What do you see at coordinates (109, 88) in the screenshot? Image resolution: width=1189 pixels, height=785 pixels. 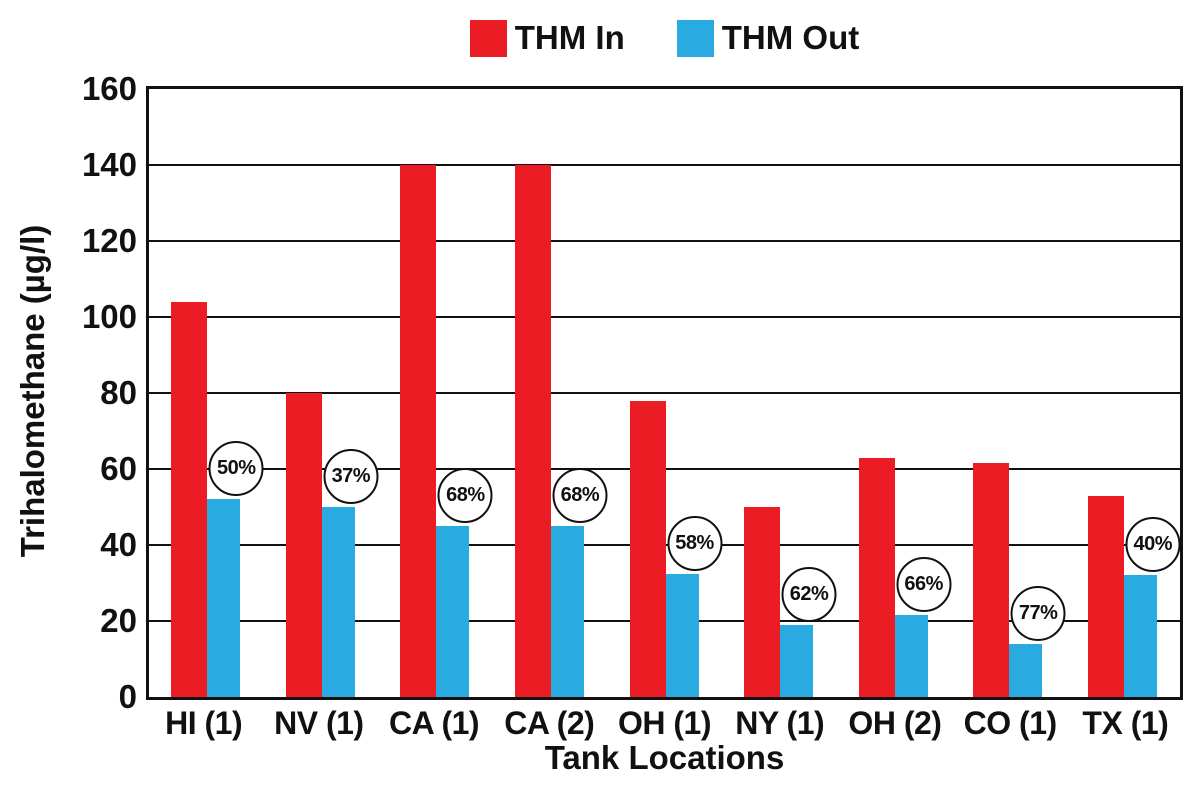 I see `y-tick-label-160: 160` at bounding box center [109, 88].